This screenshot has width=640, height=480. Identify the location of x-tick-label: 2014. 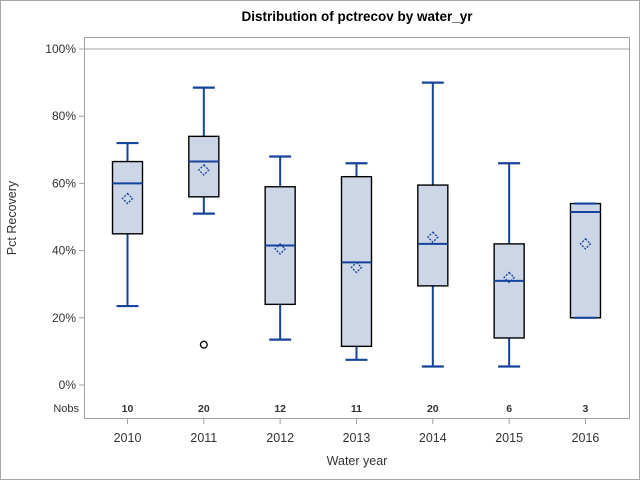
(433, 438).